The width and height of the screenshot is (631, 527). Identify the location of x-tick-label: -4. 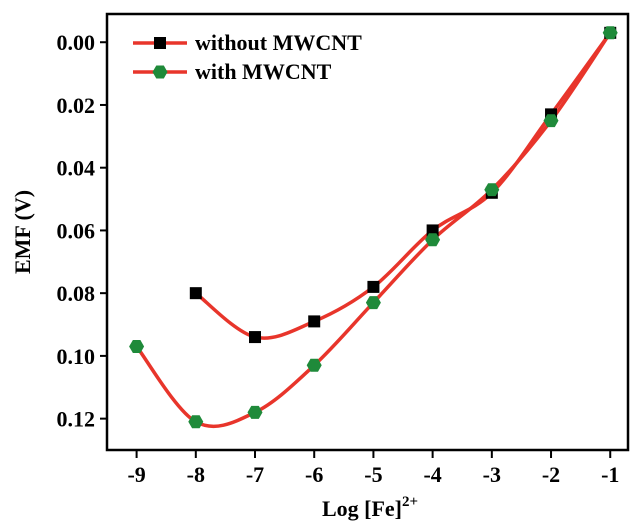
(432, 474).